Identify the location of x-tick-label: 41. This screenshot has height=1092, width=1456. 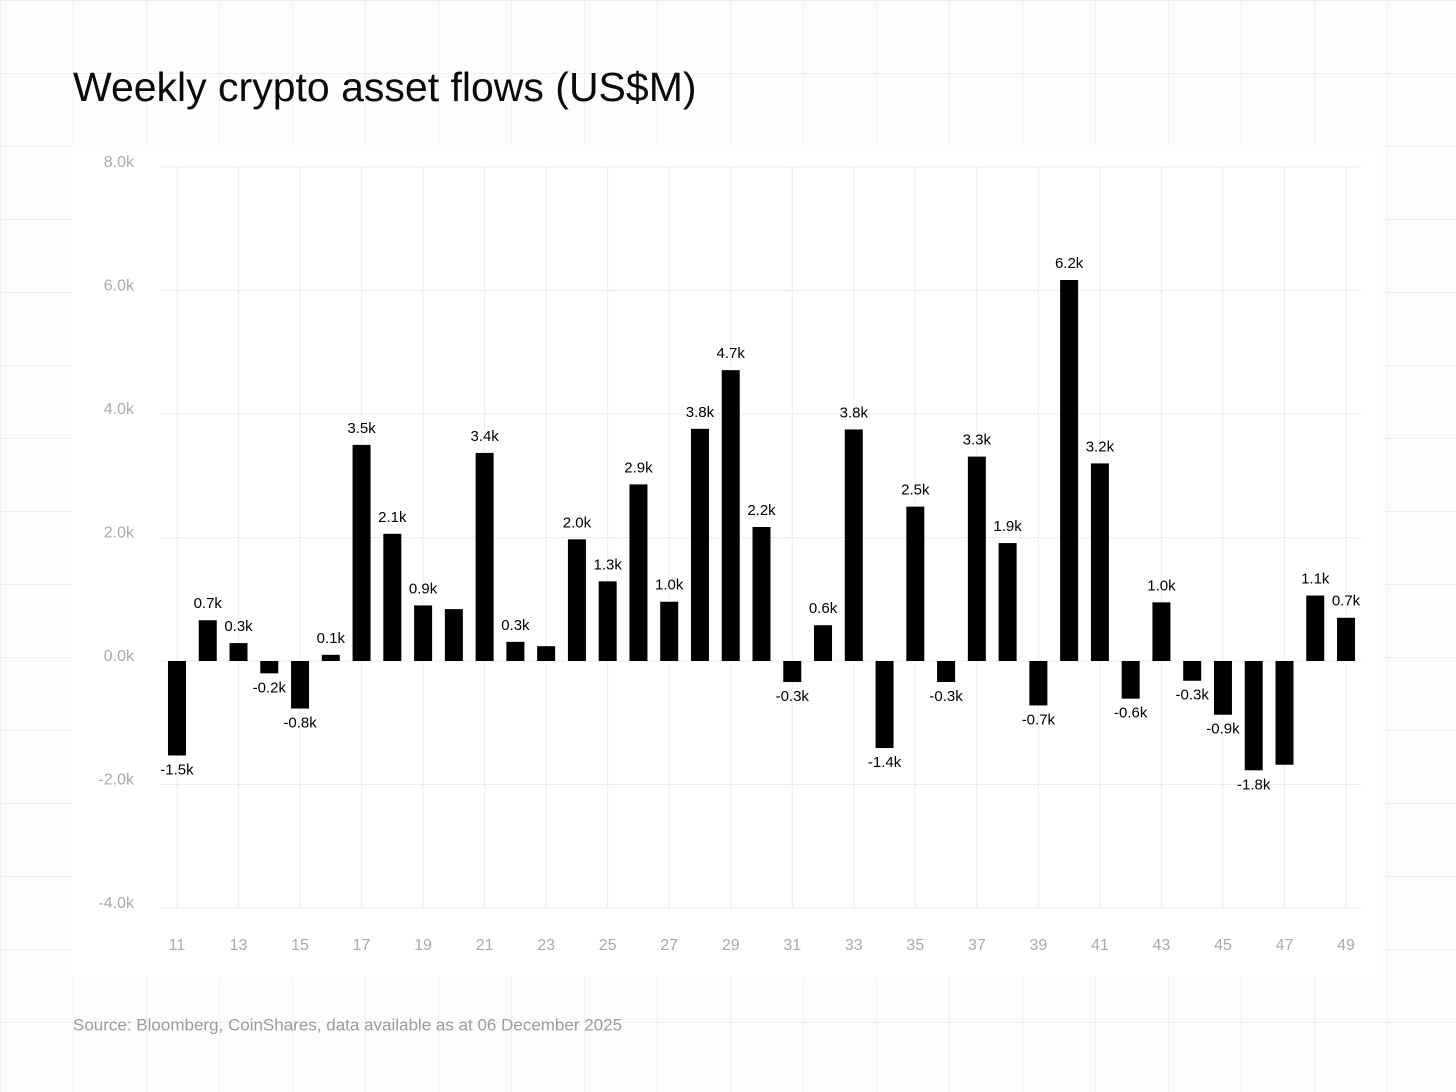
(1100, 945).